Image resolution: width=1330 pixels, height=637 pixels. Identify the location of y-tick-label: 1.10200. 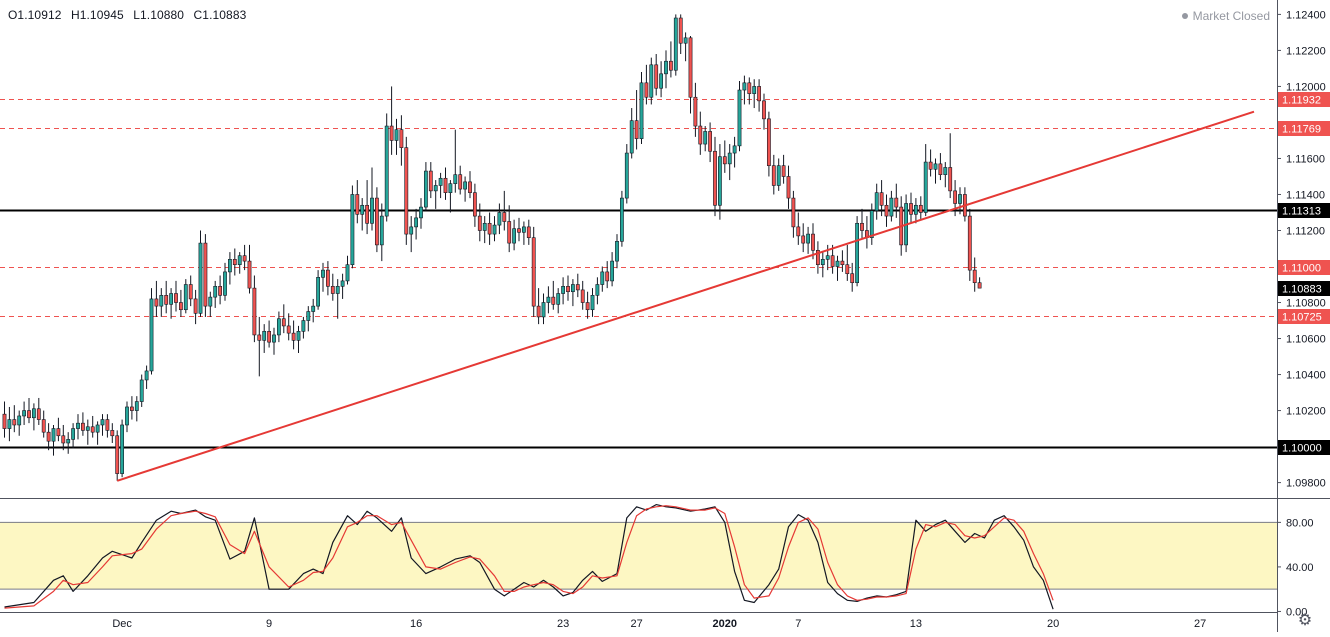
(1306, 412).